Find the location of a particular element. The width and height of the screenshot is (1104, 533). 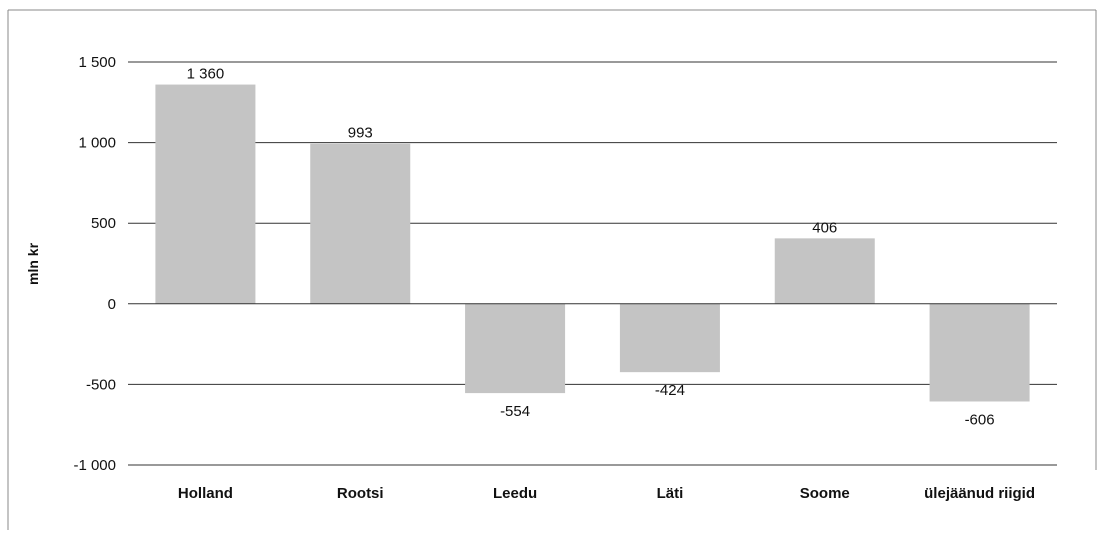

data-label: 406 is located at coordinates (824, 227).